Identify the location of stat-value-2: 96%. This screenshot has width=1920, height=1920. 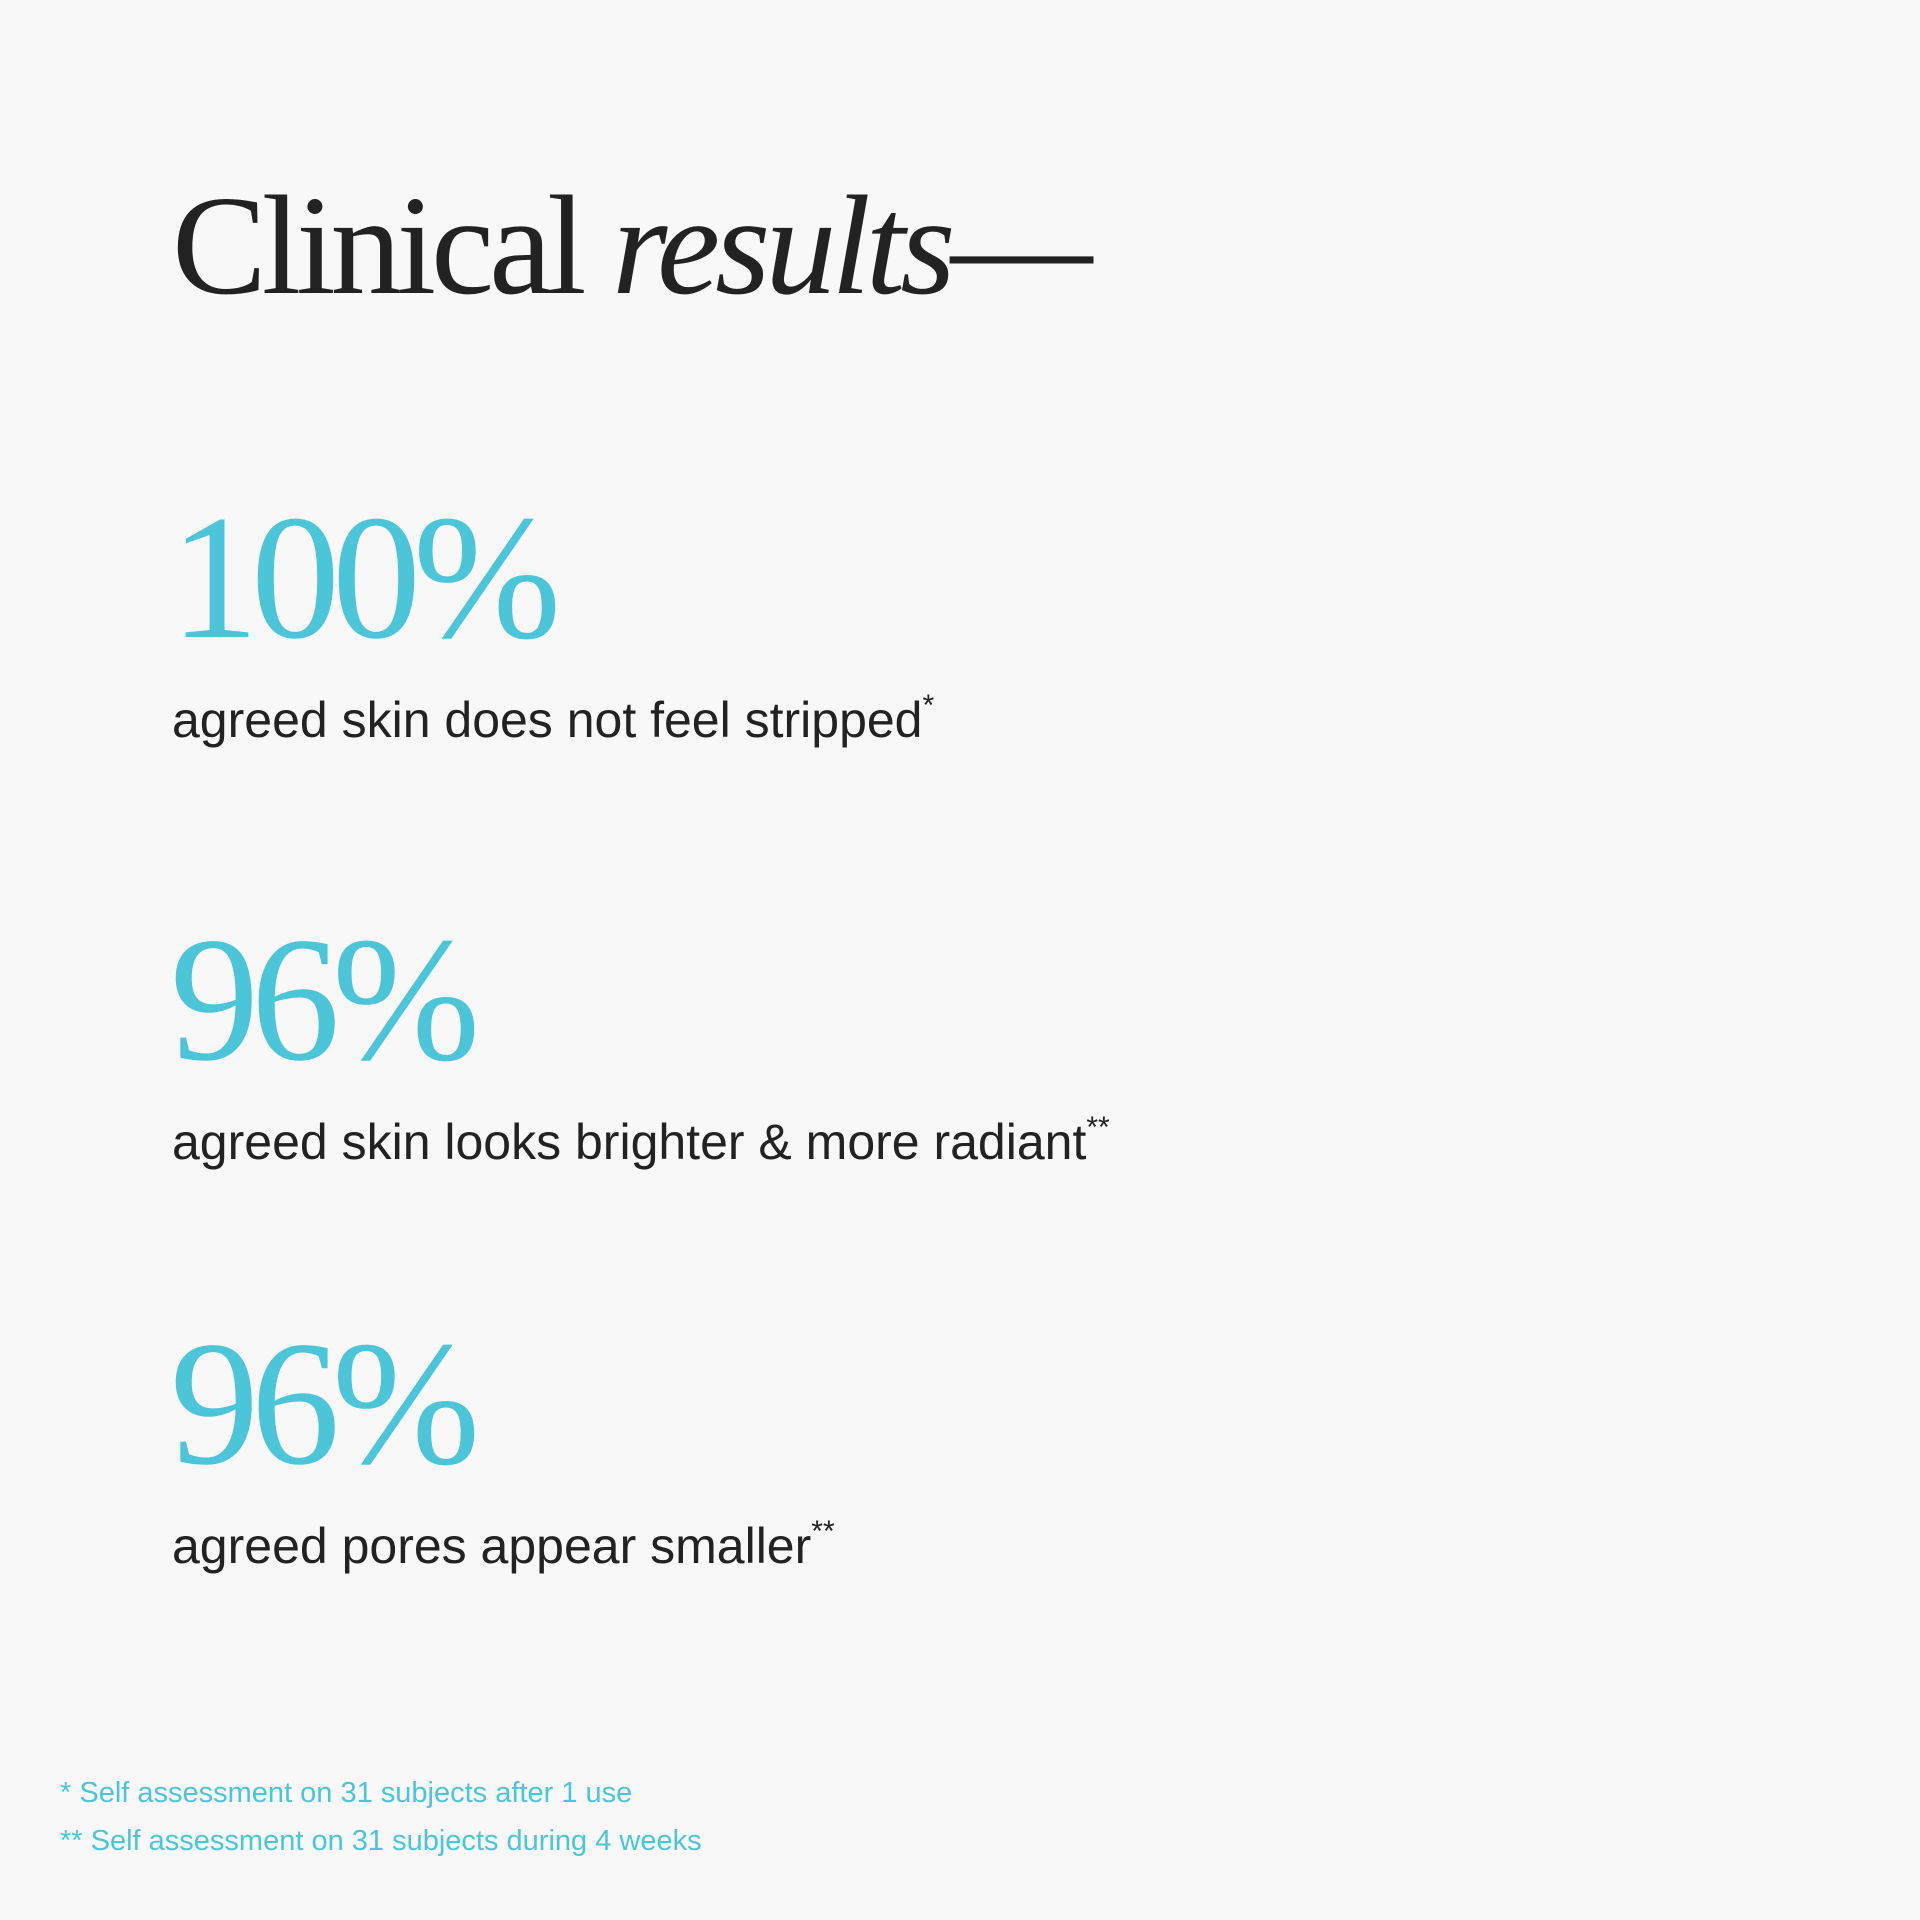
(325, 999).